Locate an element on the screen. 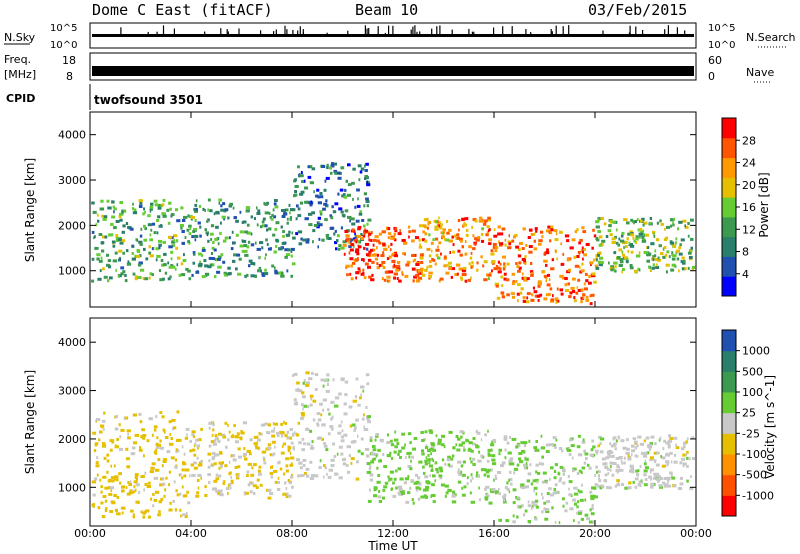 This screenshot has height=554, width=800. nsky-spike is located at coordinates (474, 33).